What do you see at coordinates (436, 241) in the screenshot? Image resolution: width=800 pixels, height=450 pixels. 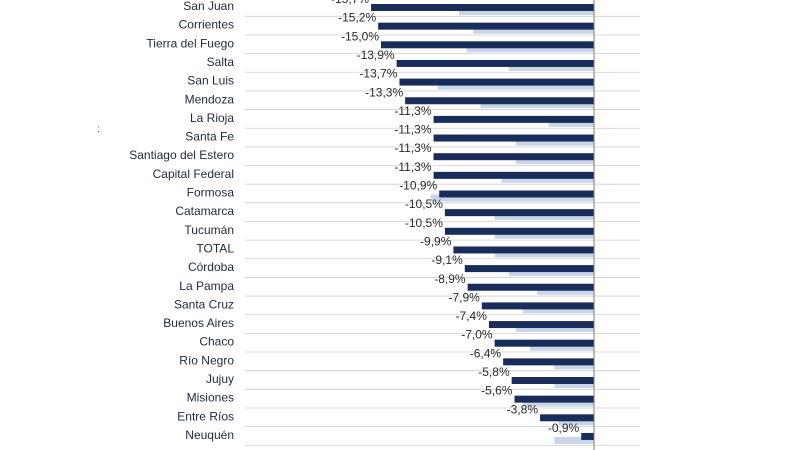 I see `value-label: -9,9%` at bounding box center [436, 241].